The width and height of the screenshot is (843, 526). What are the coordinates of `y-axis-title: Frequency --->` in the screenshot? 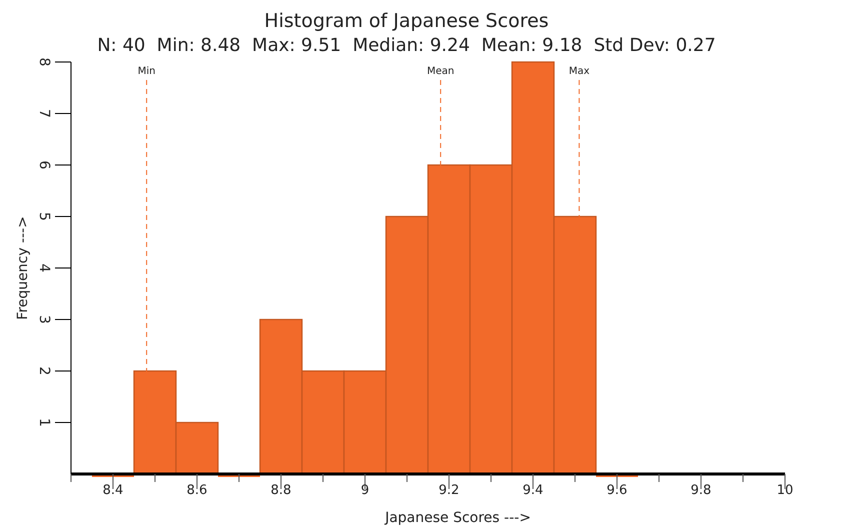 It's located at (23, 268).